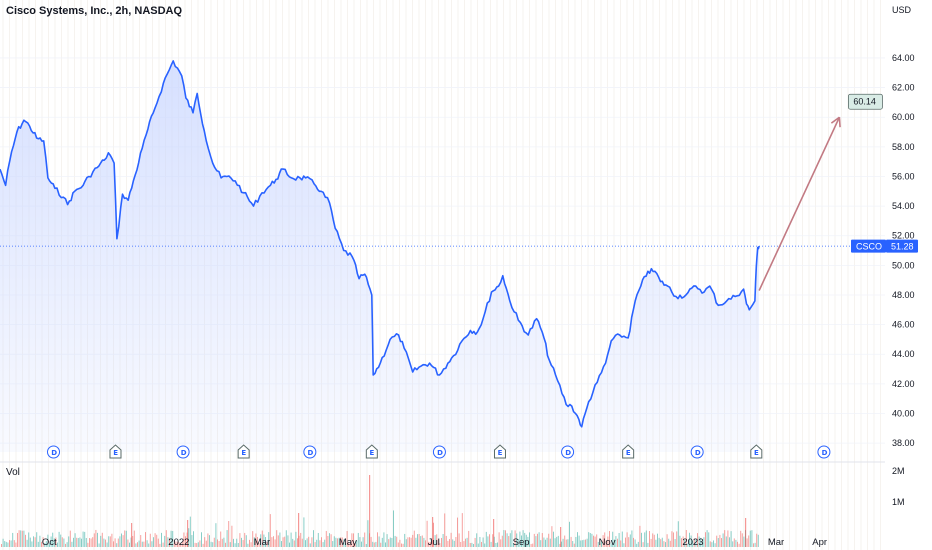 Image resolution: width=932 pixels, height=550 pixels. Describe the element at coordinates (49, 542) in the screenshot. I see `x-tick-label: Oct` at that location.